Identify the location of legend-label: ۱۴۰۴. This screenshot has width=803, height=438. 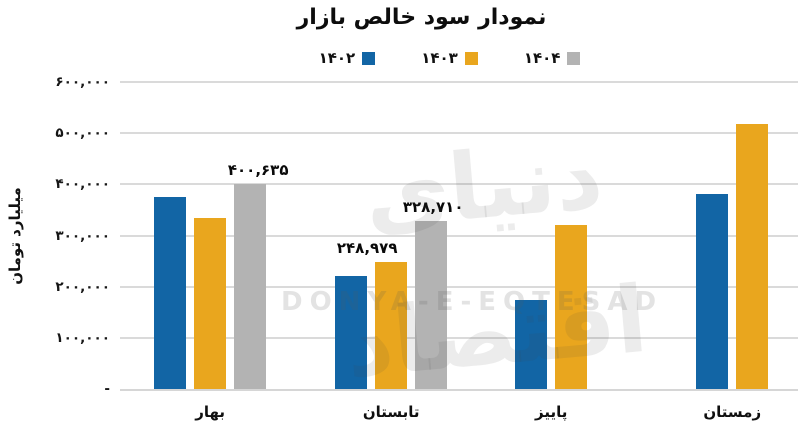
(542, 58).